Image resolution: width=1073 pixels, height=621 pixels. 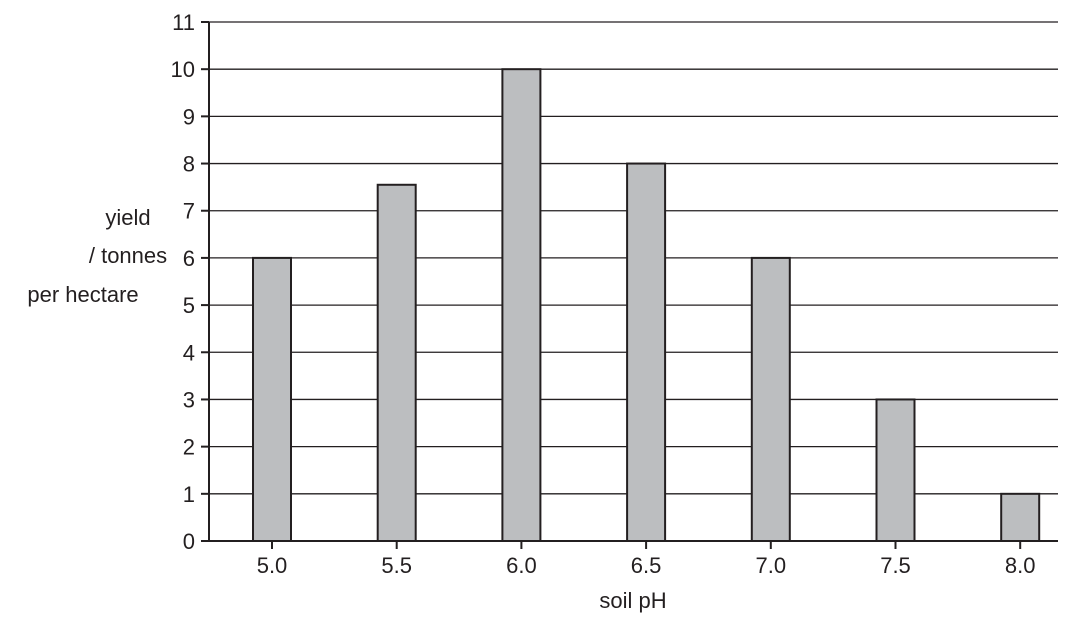 I want to click on y-tick-label: 2, so click(x=189, y=447).